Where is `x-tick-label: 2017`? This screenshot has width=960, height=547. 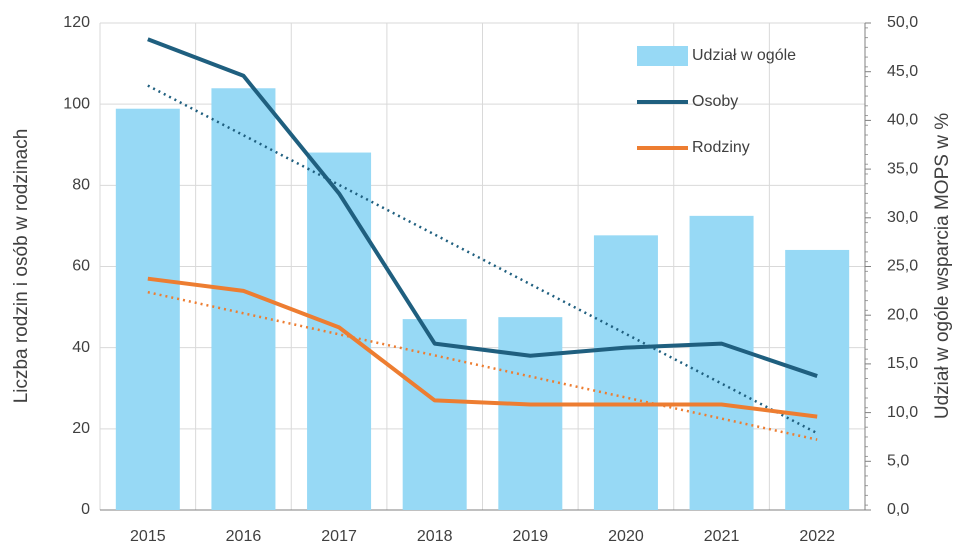
x-tick-label: 2017 is located at coordinates (339, 536).